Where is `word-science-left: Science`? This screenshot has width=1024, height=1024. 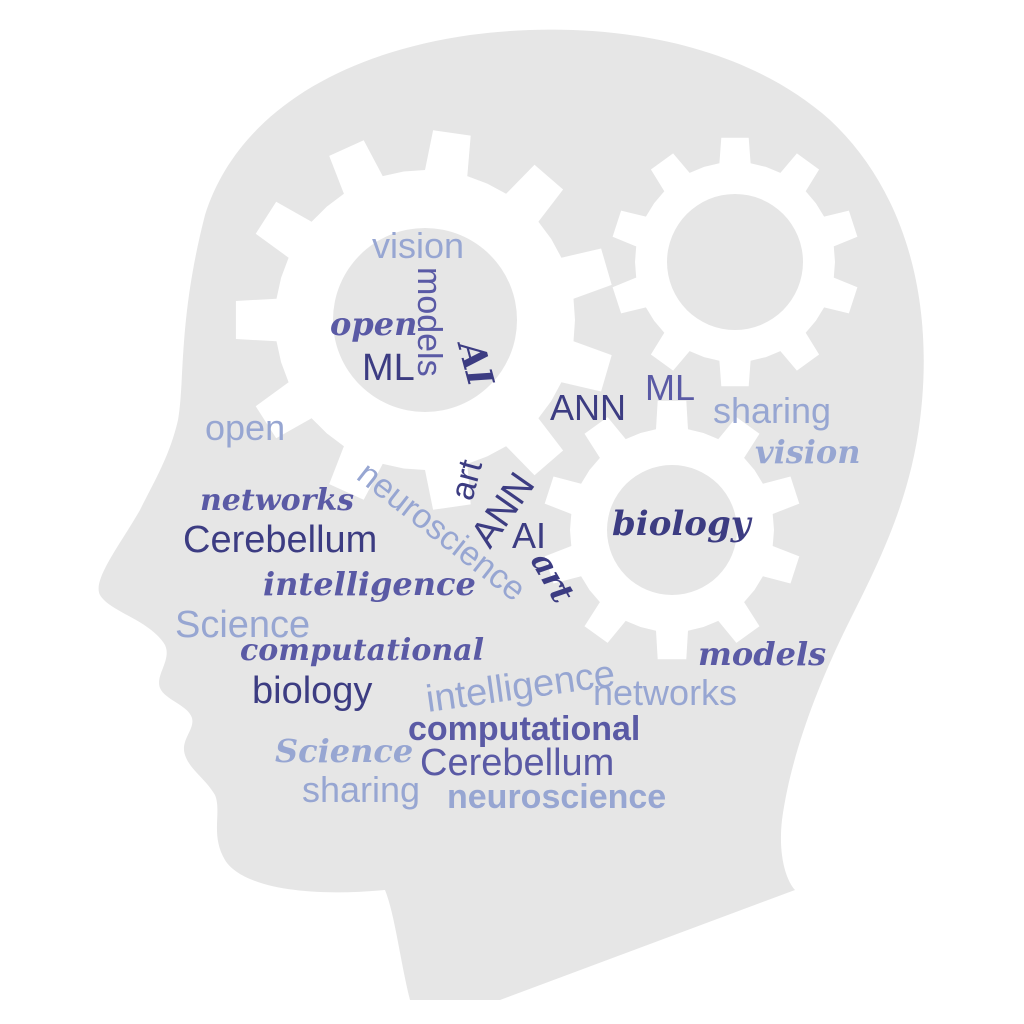 word-science-left: Science is located at coordinates (242, 625).